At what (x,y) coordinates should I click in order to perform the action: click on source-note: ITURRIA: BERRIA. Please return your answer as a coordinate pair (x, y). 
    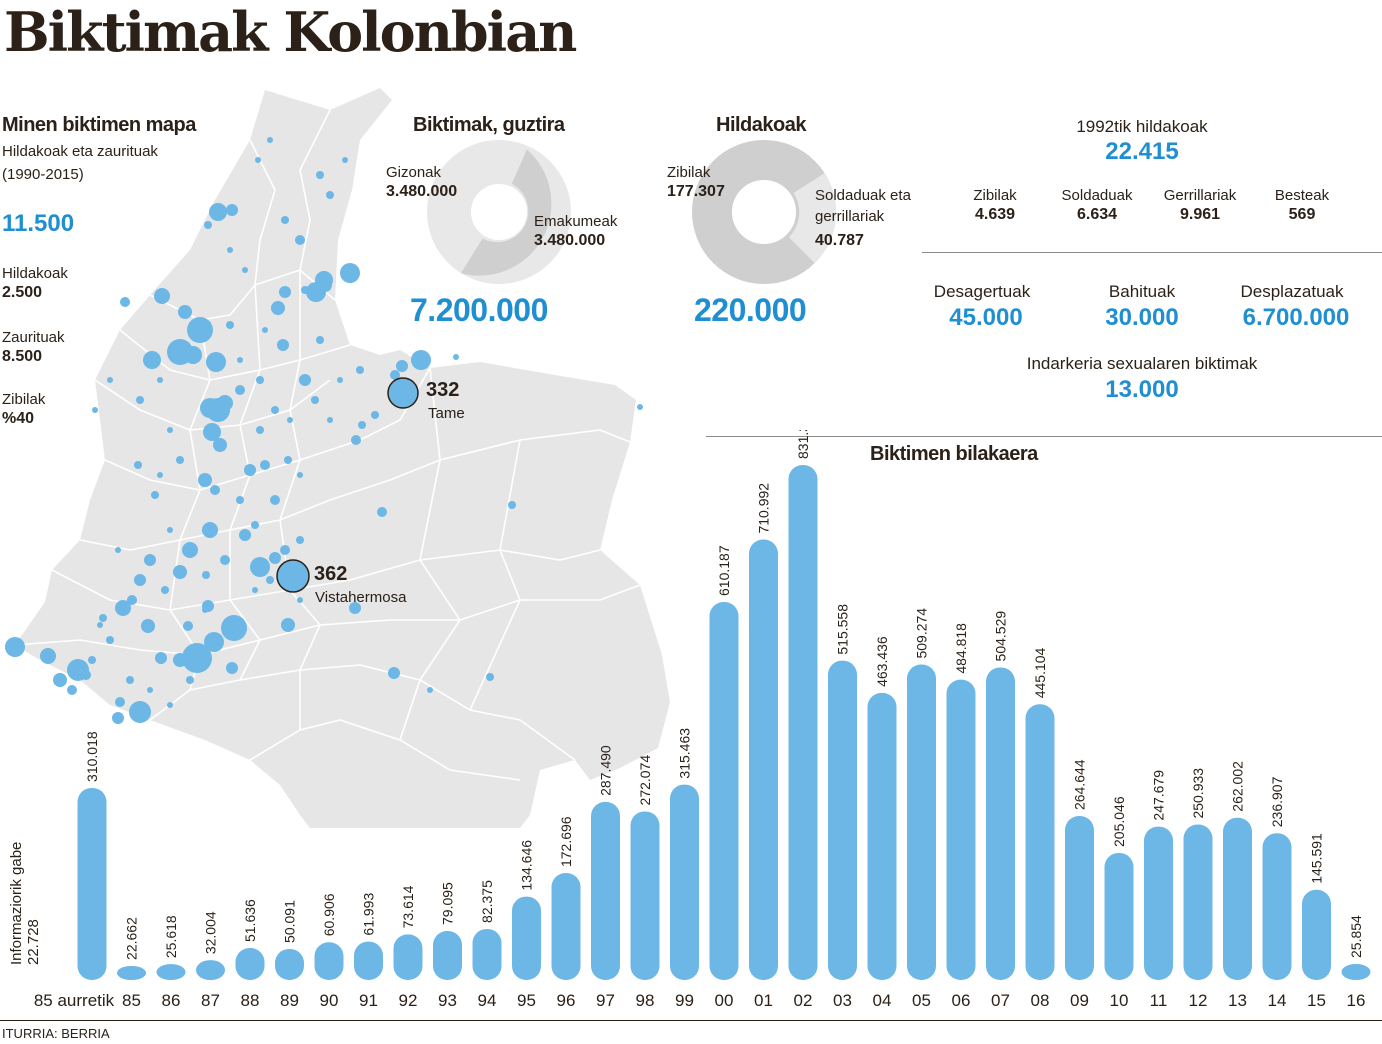
    Looking at the image, I should click on (56, 1033).